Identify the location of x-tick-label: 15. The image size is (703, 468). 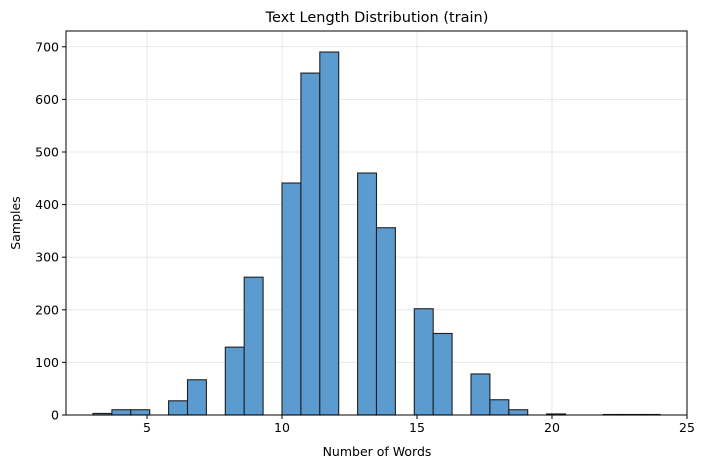
(417, 427).